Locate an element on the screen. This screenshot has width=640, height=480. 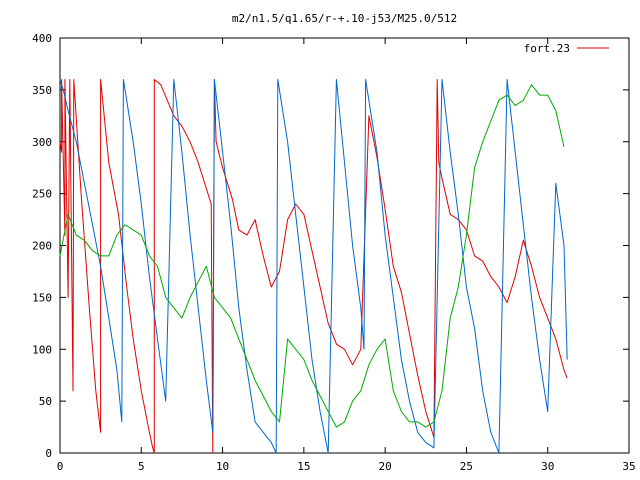
y-tick-label: 0 is located at coordinates (48, 453).